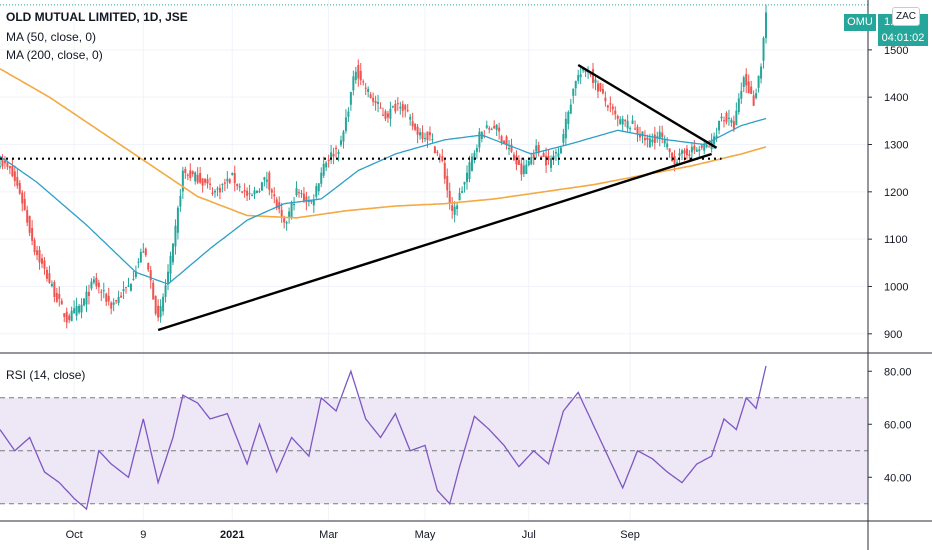 This screenshot has height=550, width=932. Describe the element at coordinates (896, 240) in the screenshot. I see `price-tick-label: 1100` at that location.